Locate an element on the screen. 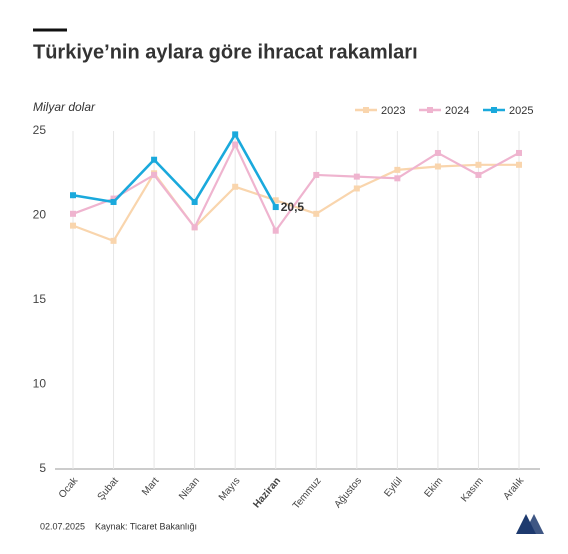  legend-label: 2023 is located at coordinates (393, 111).